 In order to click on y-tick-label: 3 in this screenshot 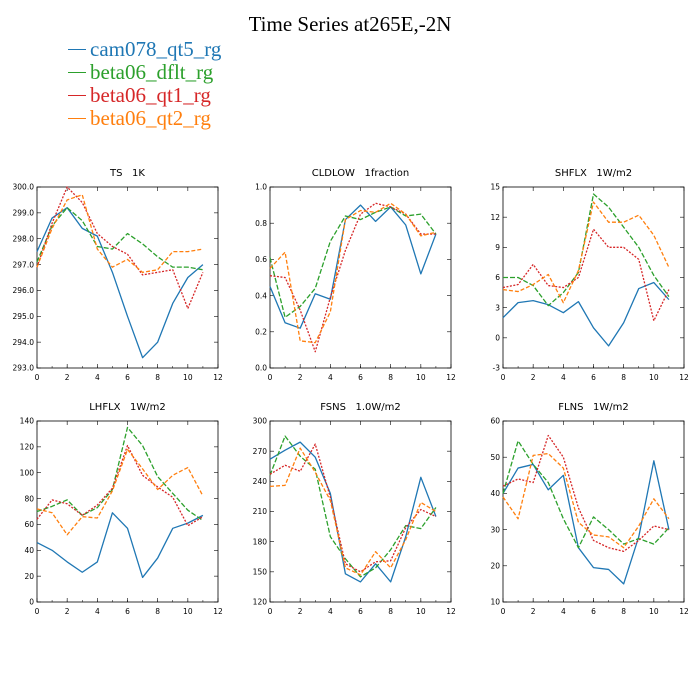, I will do `click(497, 307)`.